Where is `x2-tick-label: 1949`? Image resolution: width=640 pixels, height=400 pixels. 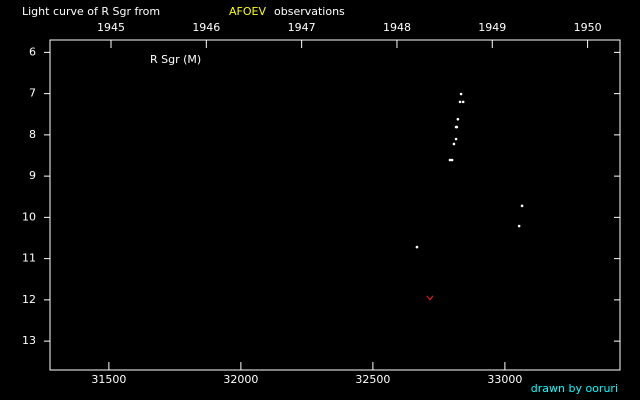
x2-tick-label: 1949 is located at coordinates (492, 27).